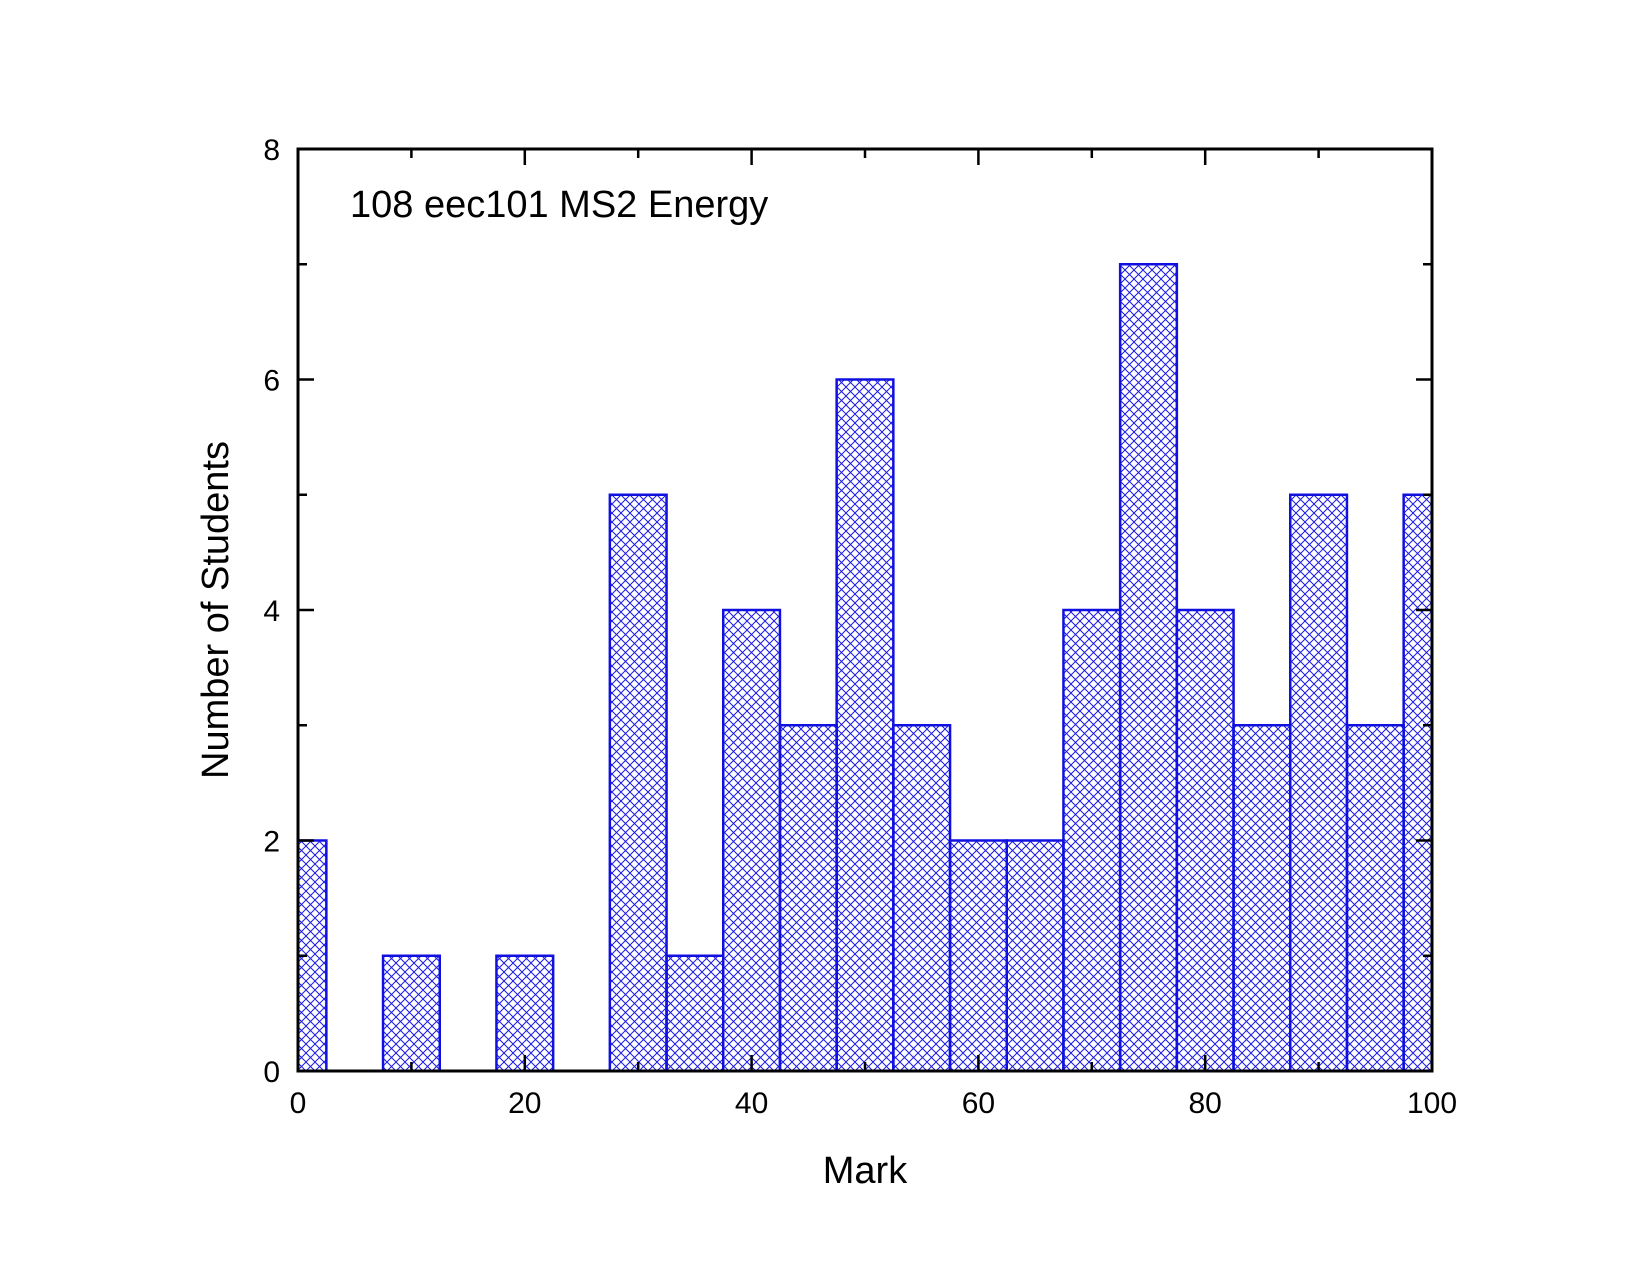  I want to click on y-axis-title: Number of Students, so click(216, 610).